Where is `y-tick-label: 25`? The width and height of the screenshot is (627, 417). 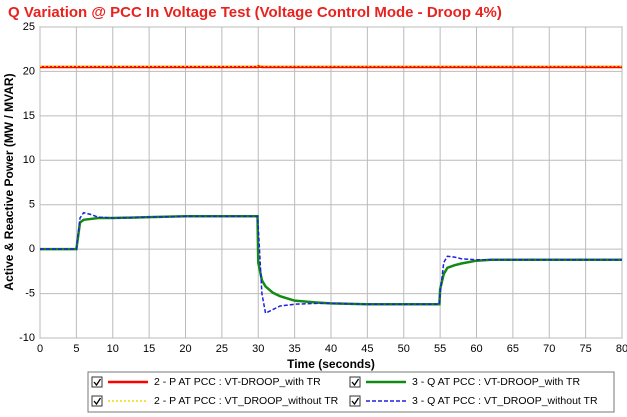
y-tick-label: 25 is located at coordinates (29, 27).